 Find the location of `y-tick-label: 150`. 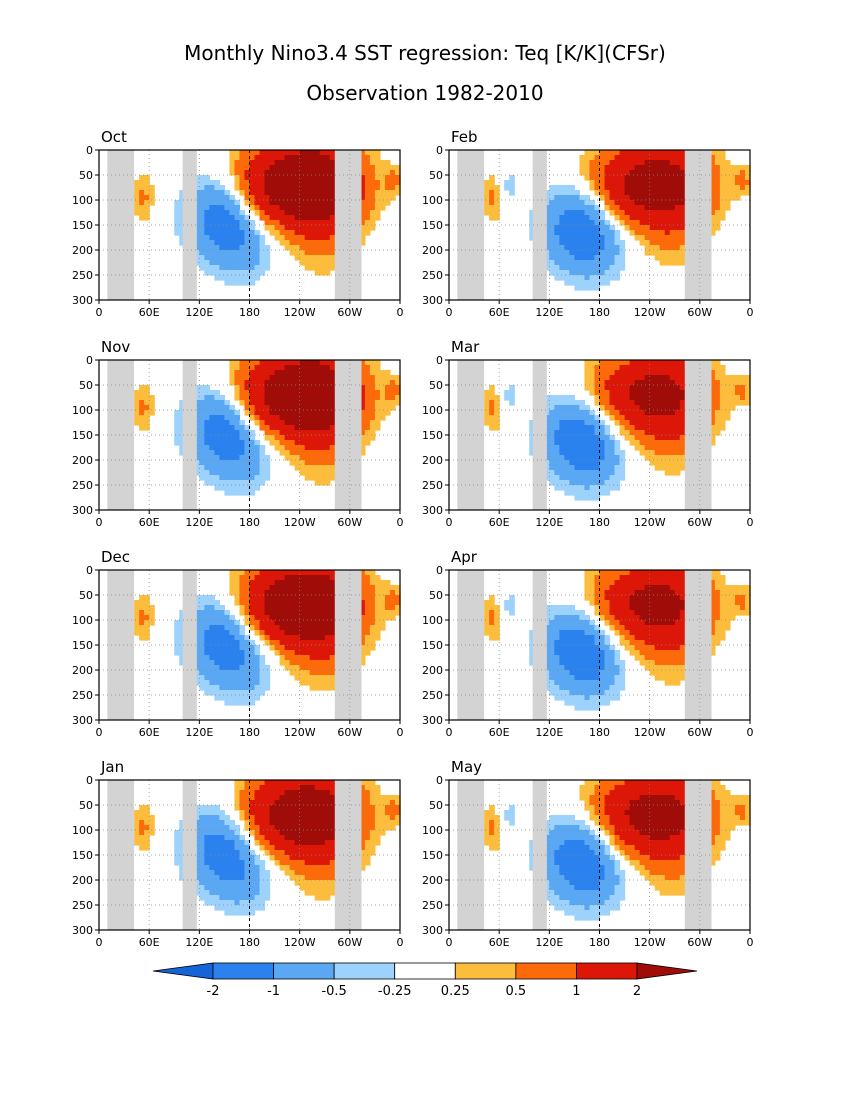

y-tick-label: 150 is located at coordinates (432, 225).